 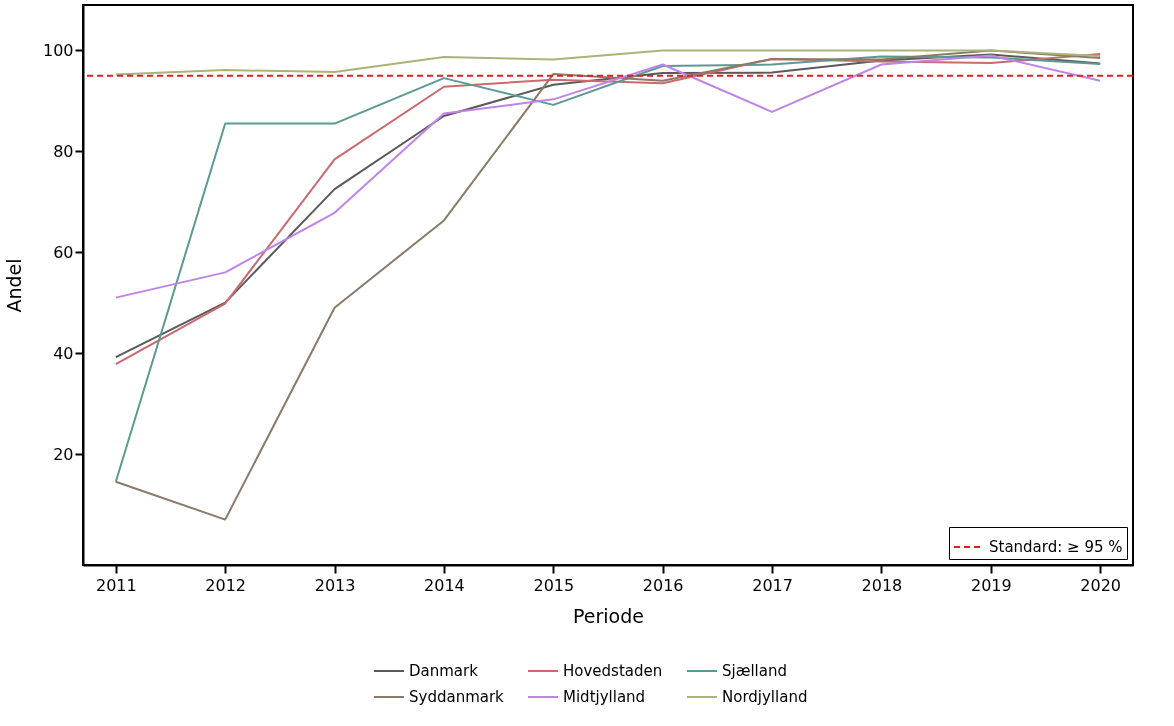 I want to click on legend-label: Midtjylland, so click(x=604, y=697).